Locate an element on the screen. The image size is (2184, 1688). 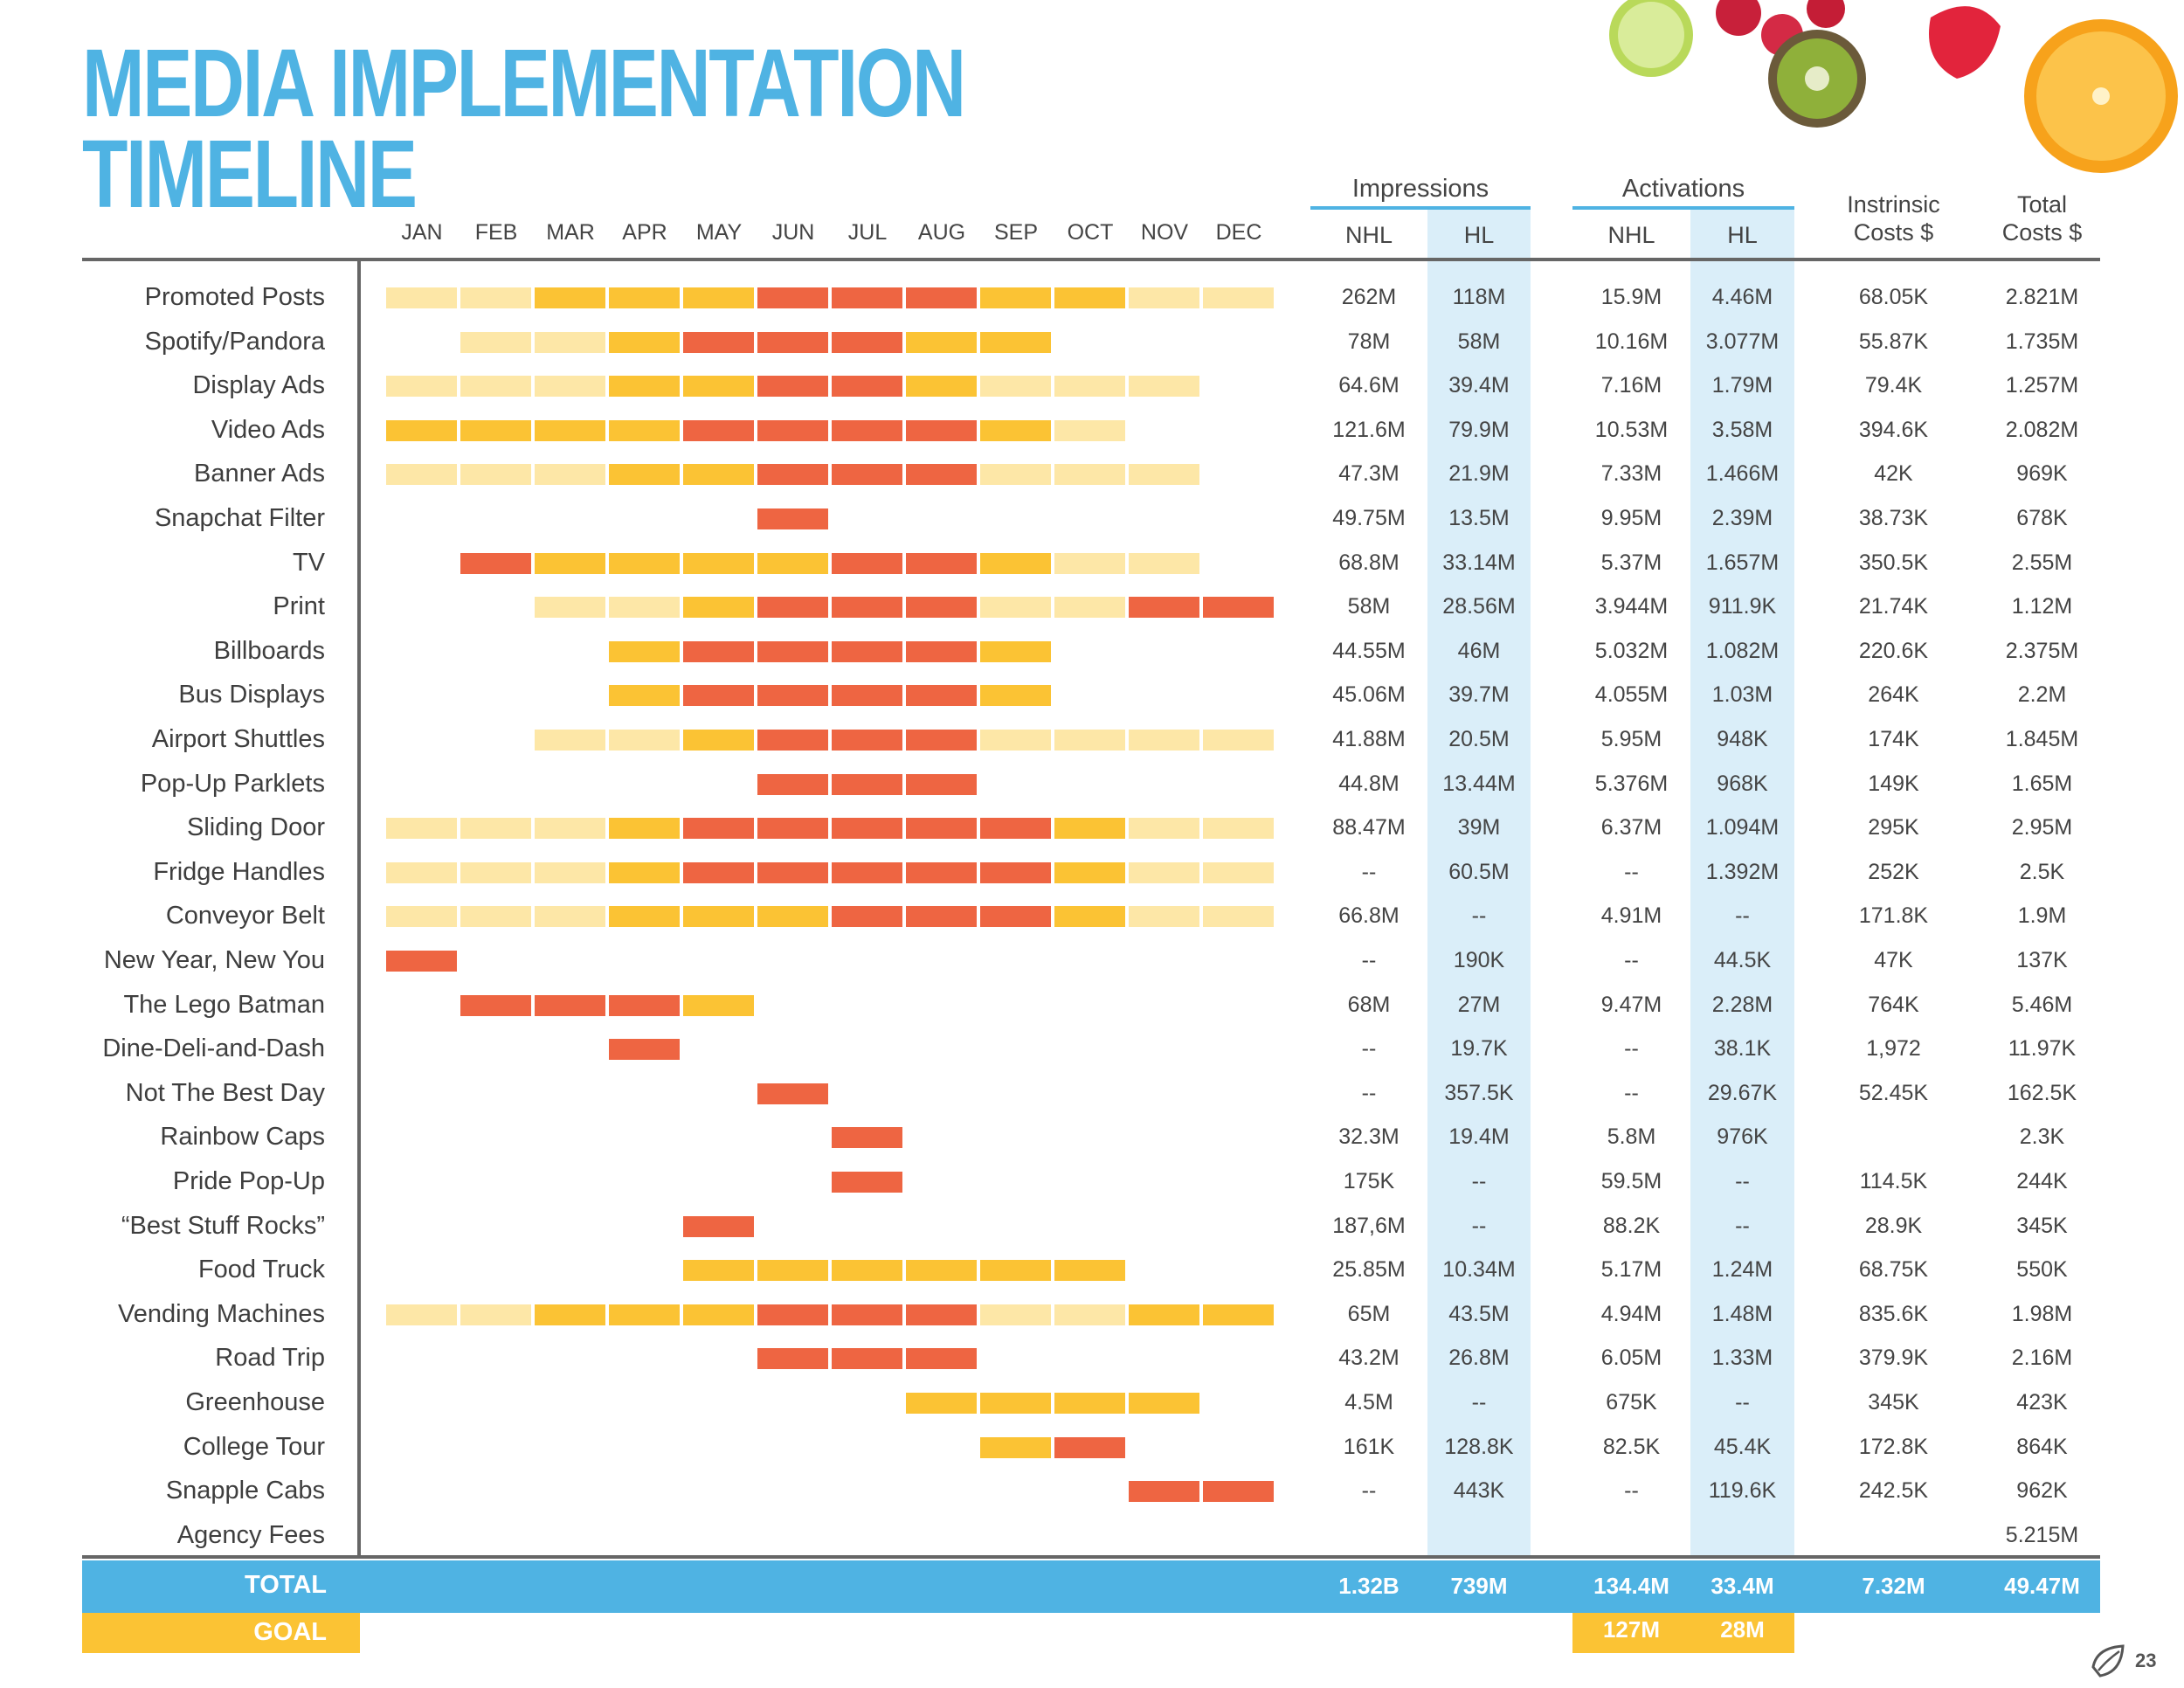
impressions-hl-header: HL is located at coordinates (1479, 235).